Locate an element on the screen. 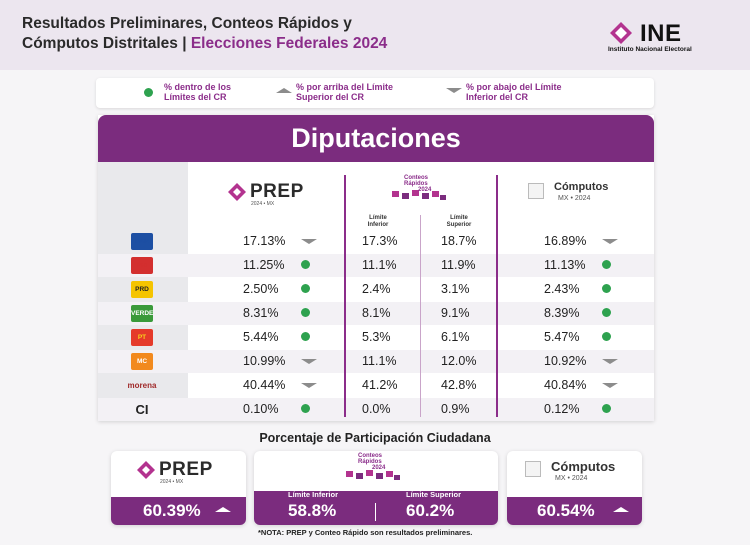 This screenshot has width=750, height=545. title-line-2-main: Cómputos Distritales | is located at coordinates (106, 43).